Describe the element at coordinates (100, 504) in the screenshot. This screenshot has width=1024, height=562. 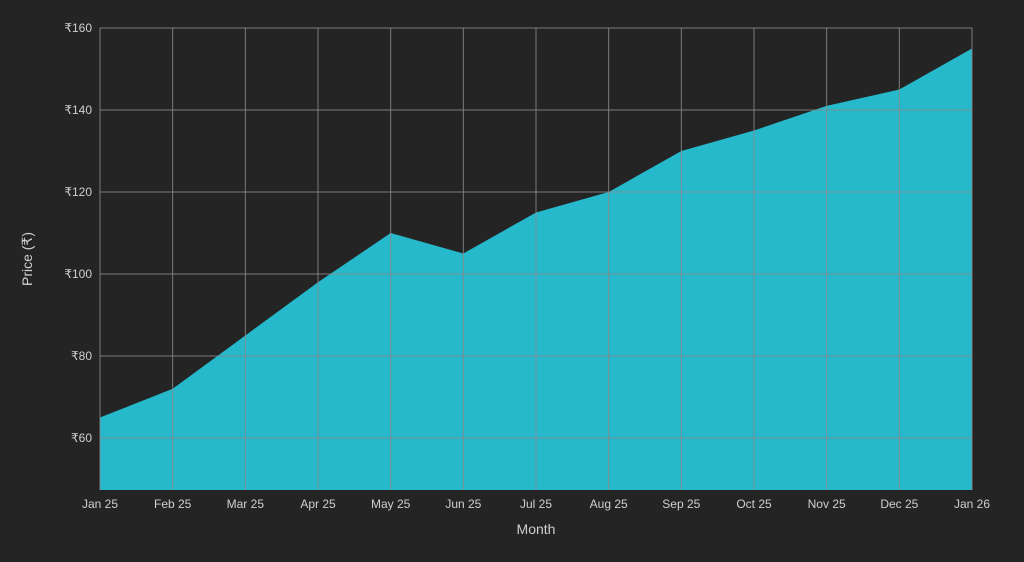
I see `x-tick-label: Jan 25` at that location.